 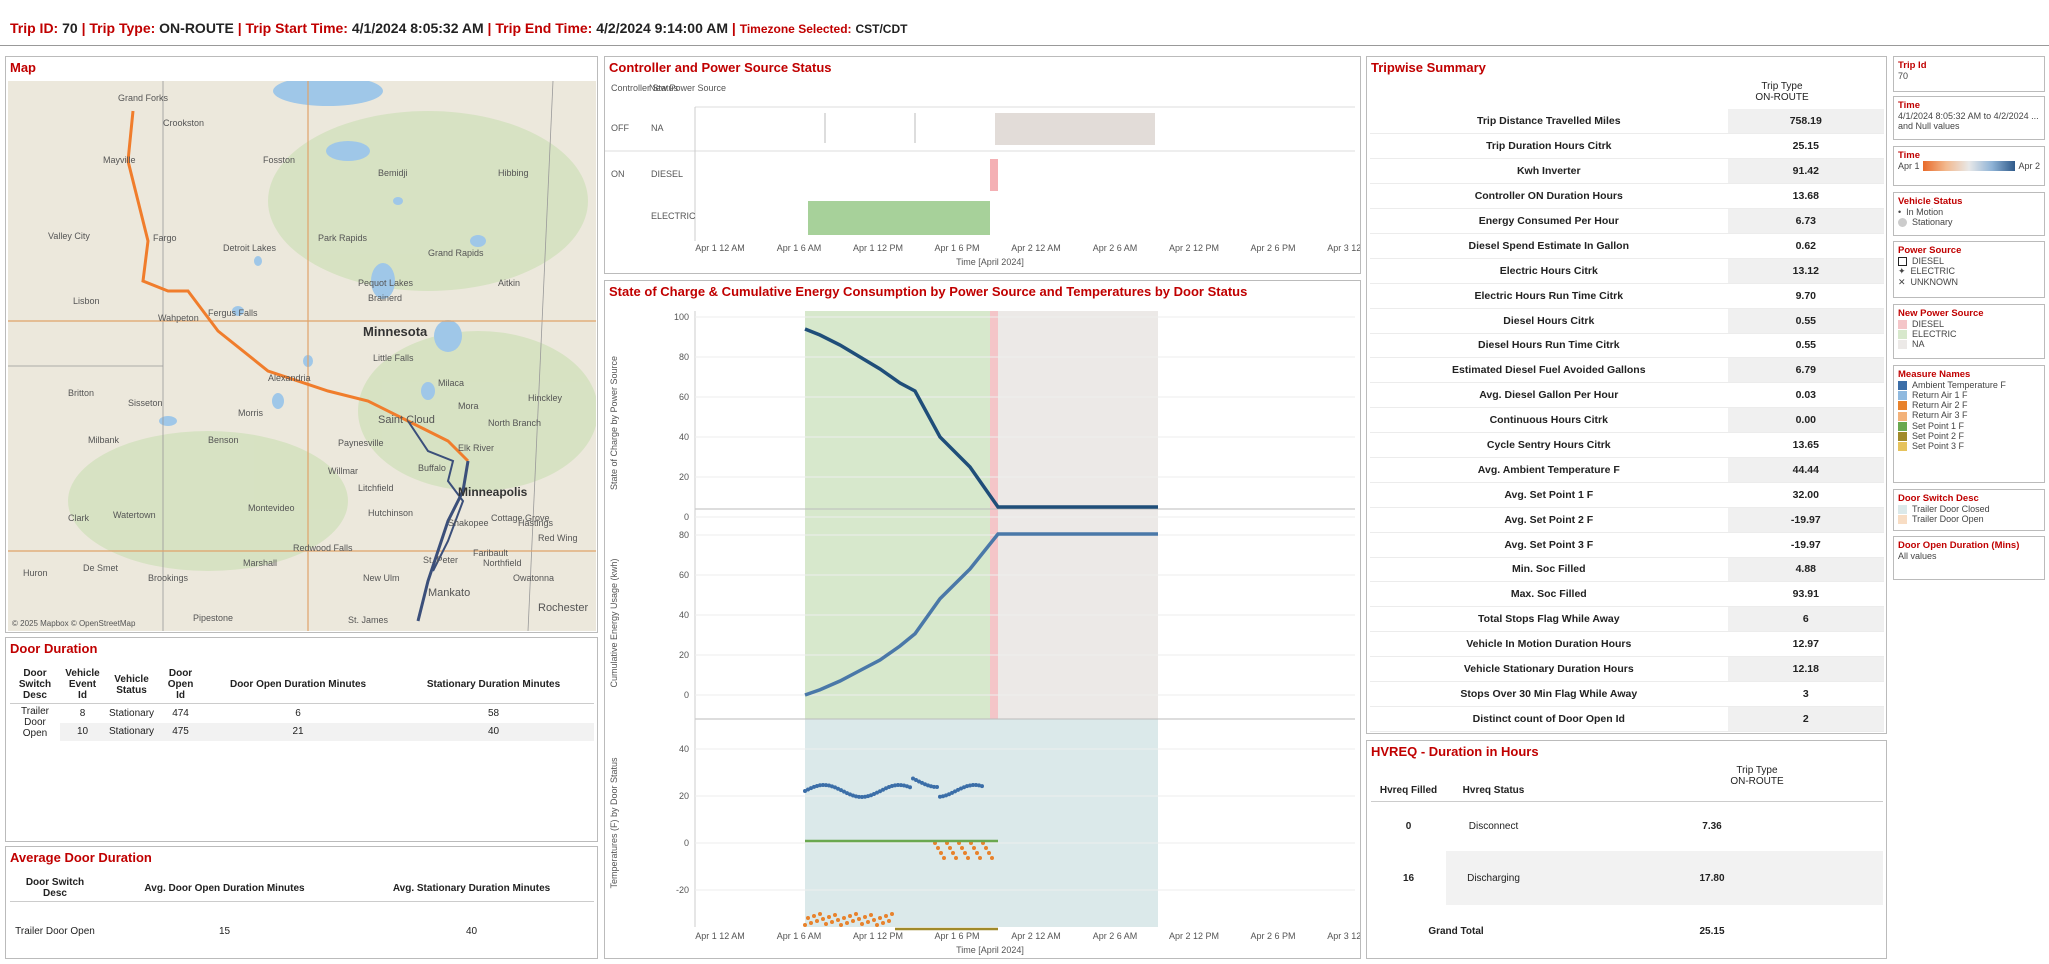 I want to click on time-color-legend: Time Apr 1 Apr 2, so click(x=1969, y=166).